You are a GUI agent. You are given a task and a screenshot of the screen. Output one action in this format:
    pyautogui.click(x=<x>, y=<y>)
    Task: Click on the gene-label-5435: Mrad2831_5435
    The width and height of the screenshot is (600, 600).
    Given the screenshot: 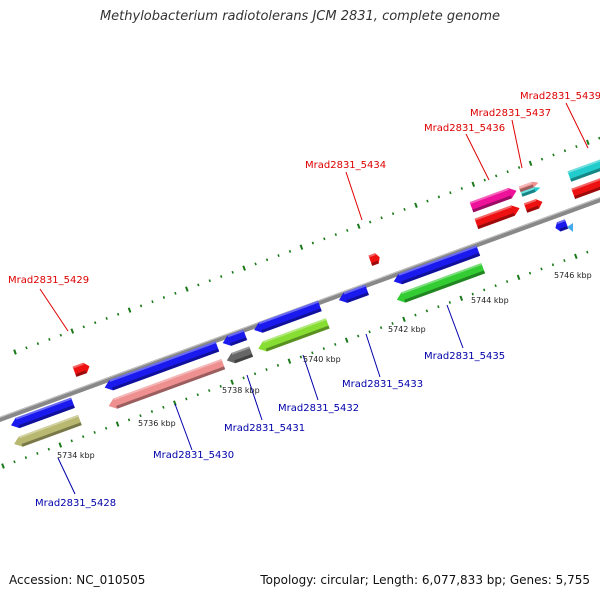 What is the action you would take?
    pyautogui.click(x=464, y=356)
    